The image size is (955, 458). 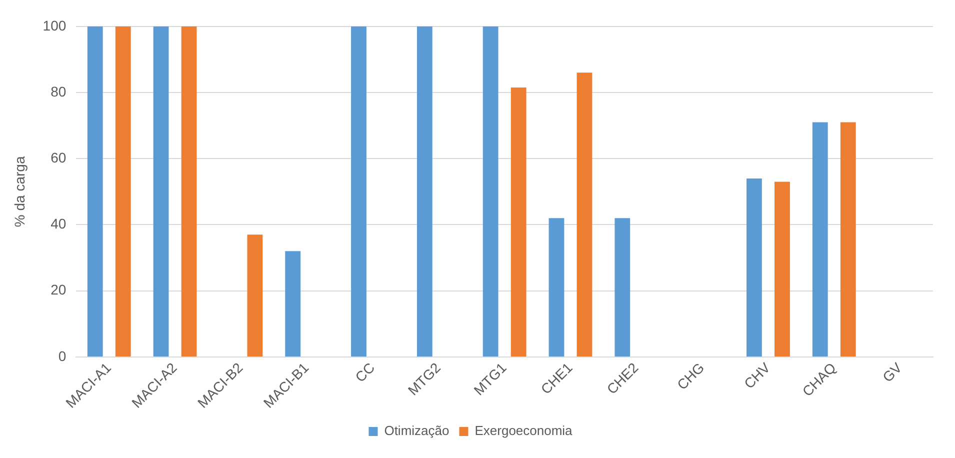 What do you see at coordinates (58, 91) in the screenshot?
I see `y-tick-label: 80` at bounding box center [58, 91].